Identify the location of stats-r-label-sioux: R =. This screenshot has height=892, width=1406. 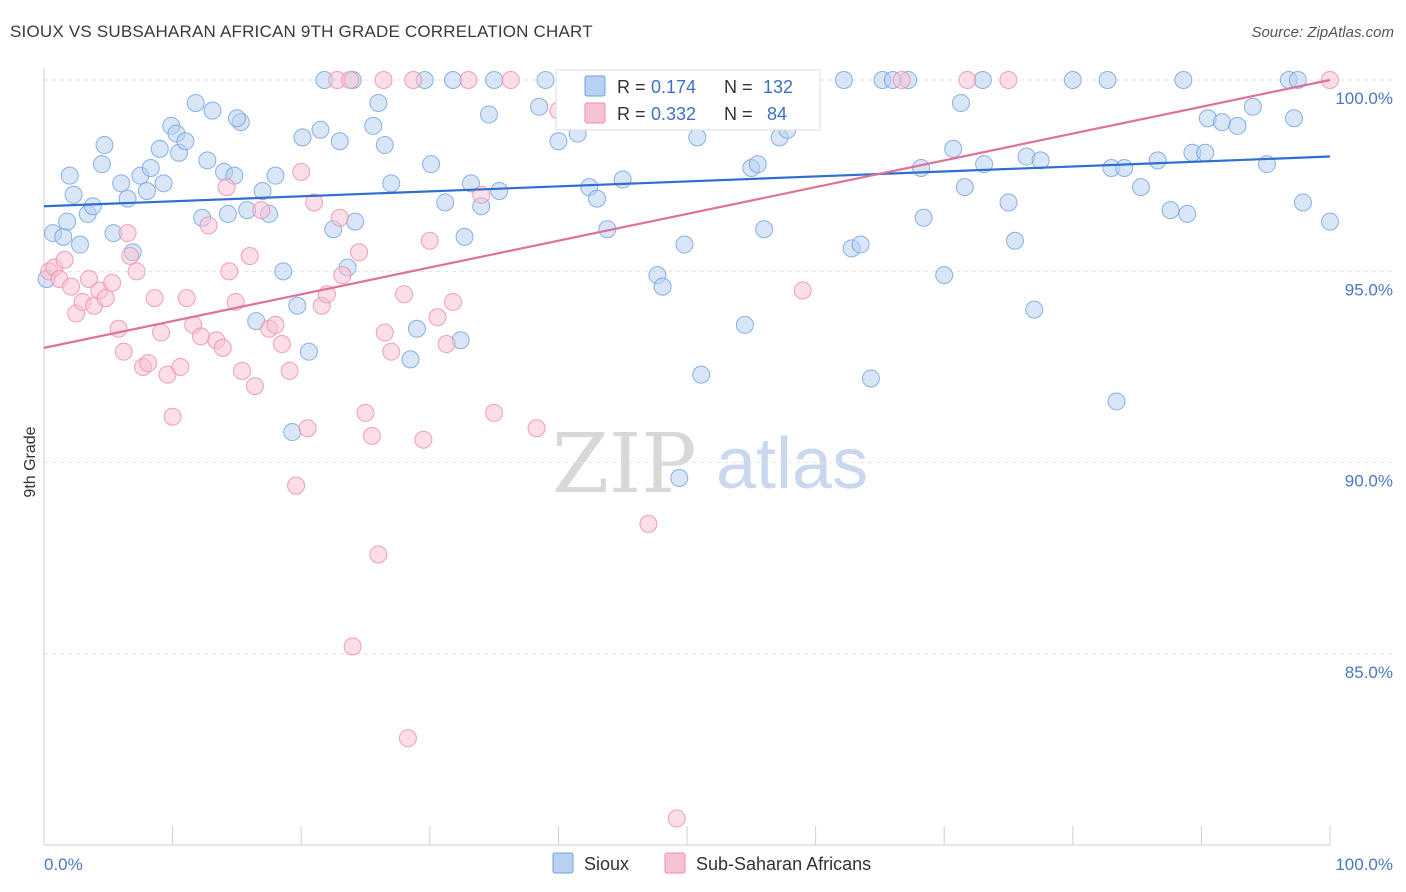
(631, 87).